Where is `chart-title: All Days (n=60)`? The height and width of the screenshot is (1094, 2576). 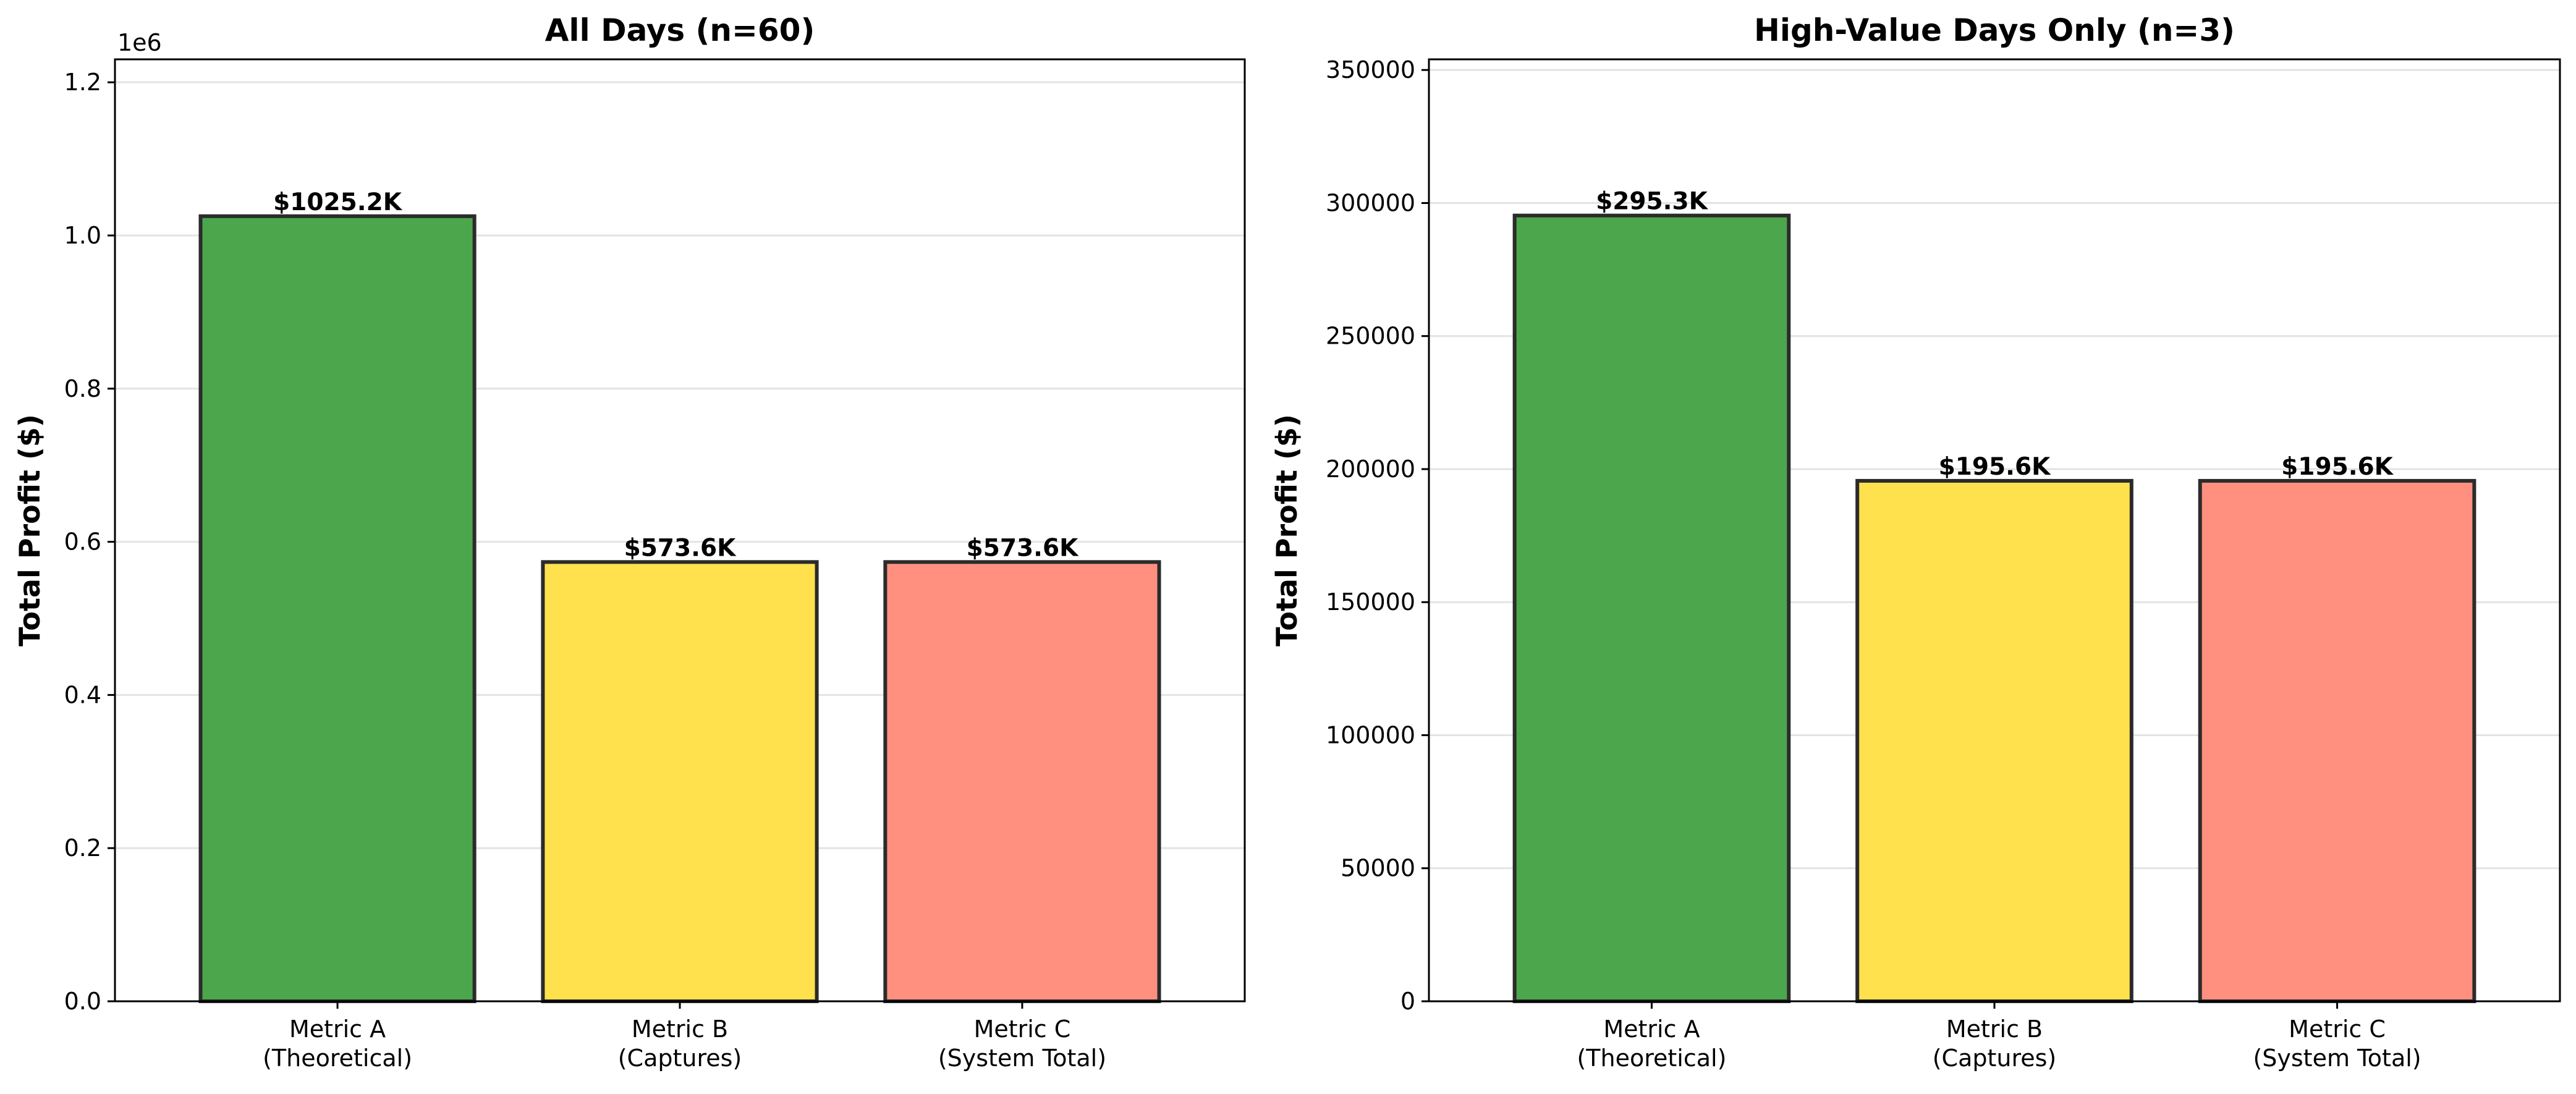 chart-title: All Days (n=60) is located at coordinates (680, 30).